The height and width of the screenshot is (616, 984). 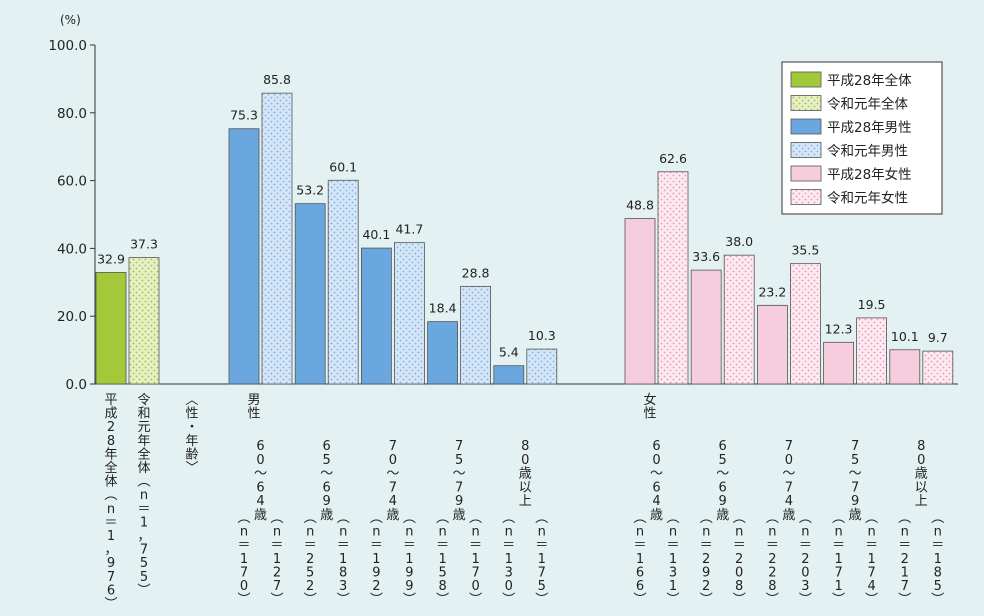 What do you see at coordinates (838, 559) in the screenshot?
I see `n-label: ︵ n ＝ 1 7 1 ︶` at bounding box center [838, 559].